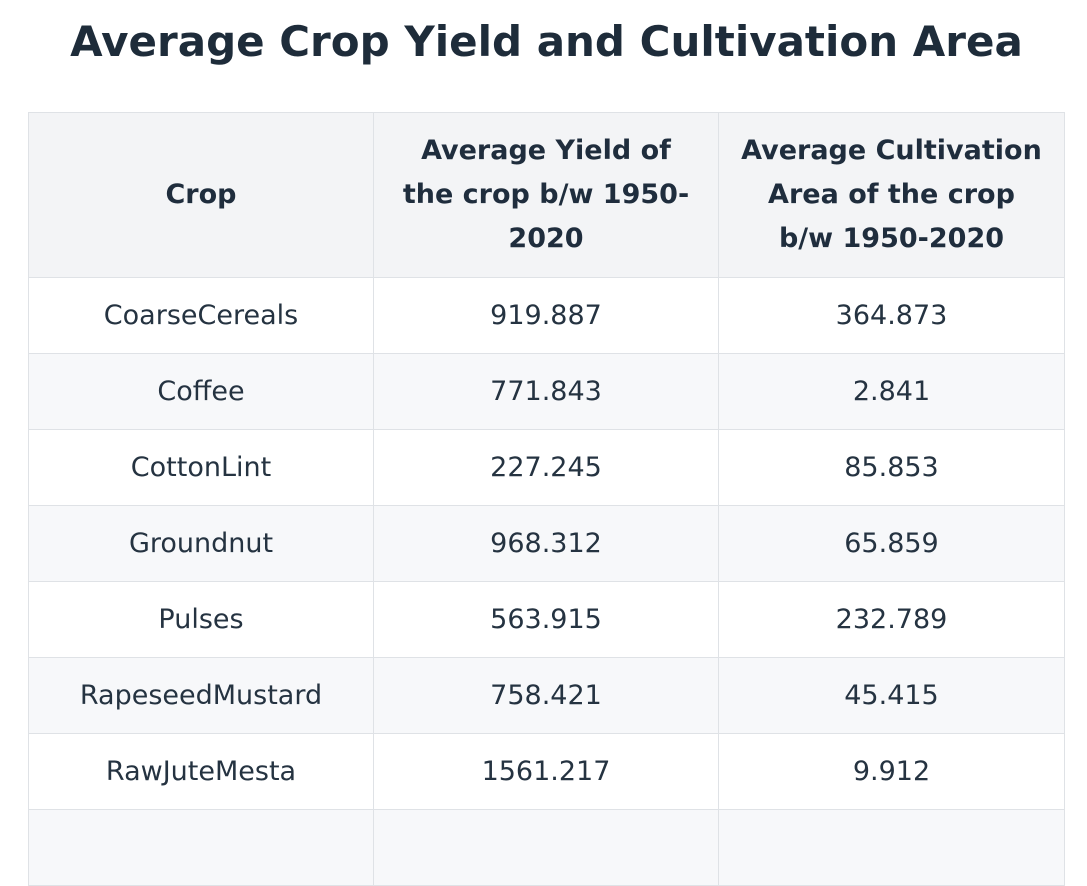  Describe the element at coordinates (201, 391) in the screenshot. I see `crop-cell: Coffee` at that location.